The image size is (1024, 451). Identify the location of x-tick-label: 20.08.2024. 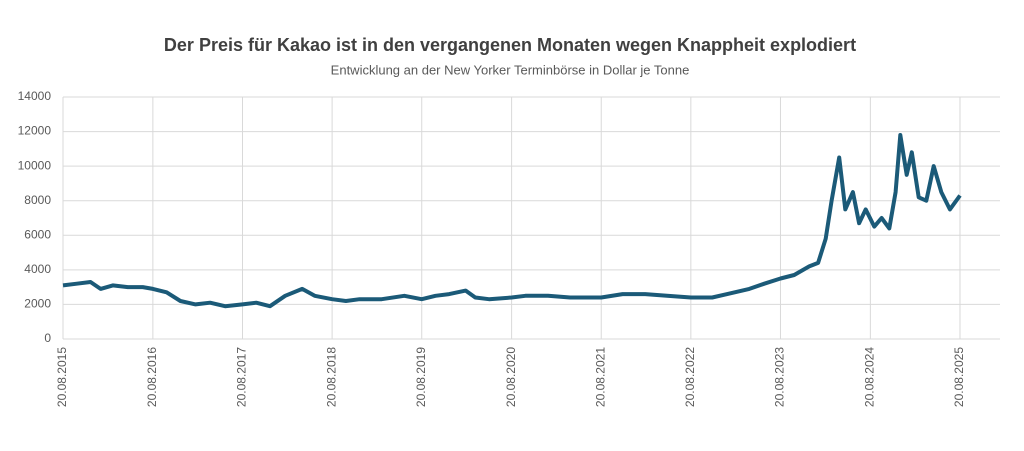
(870, 377).